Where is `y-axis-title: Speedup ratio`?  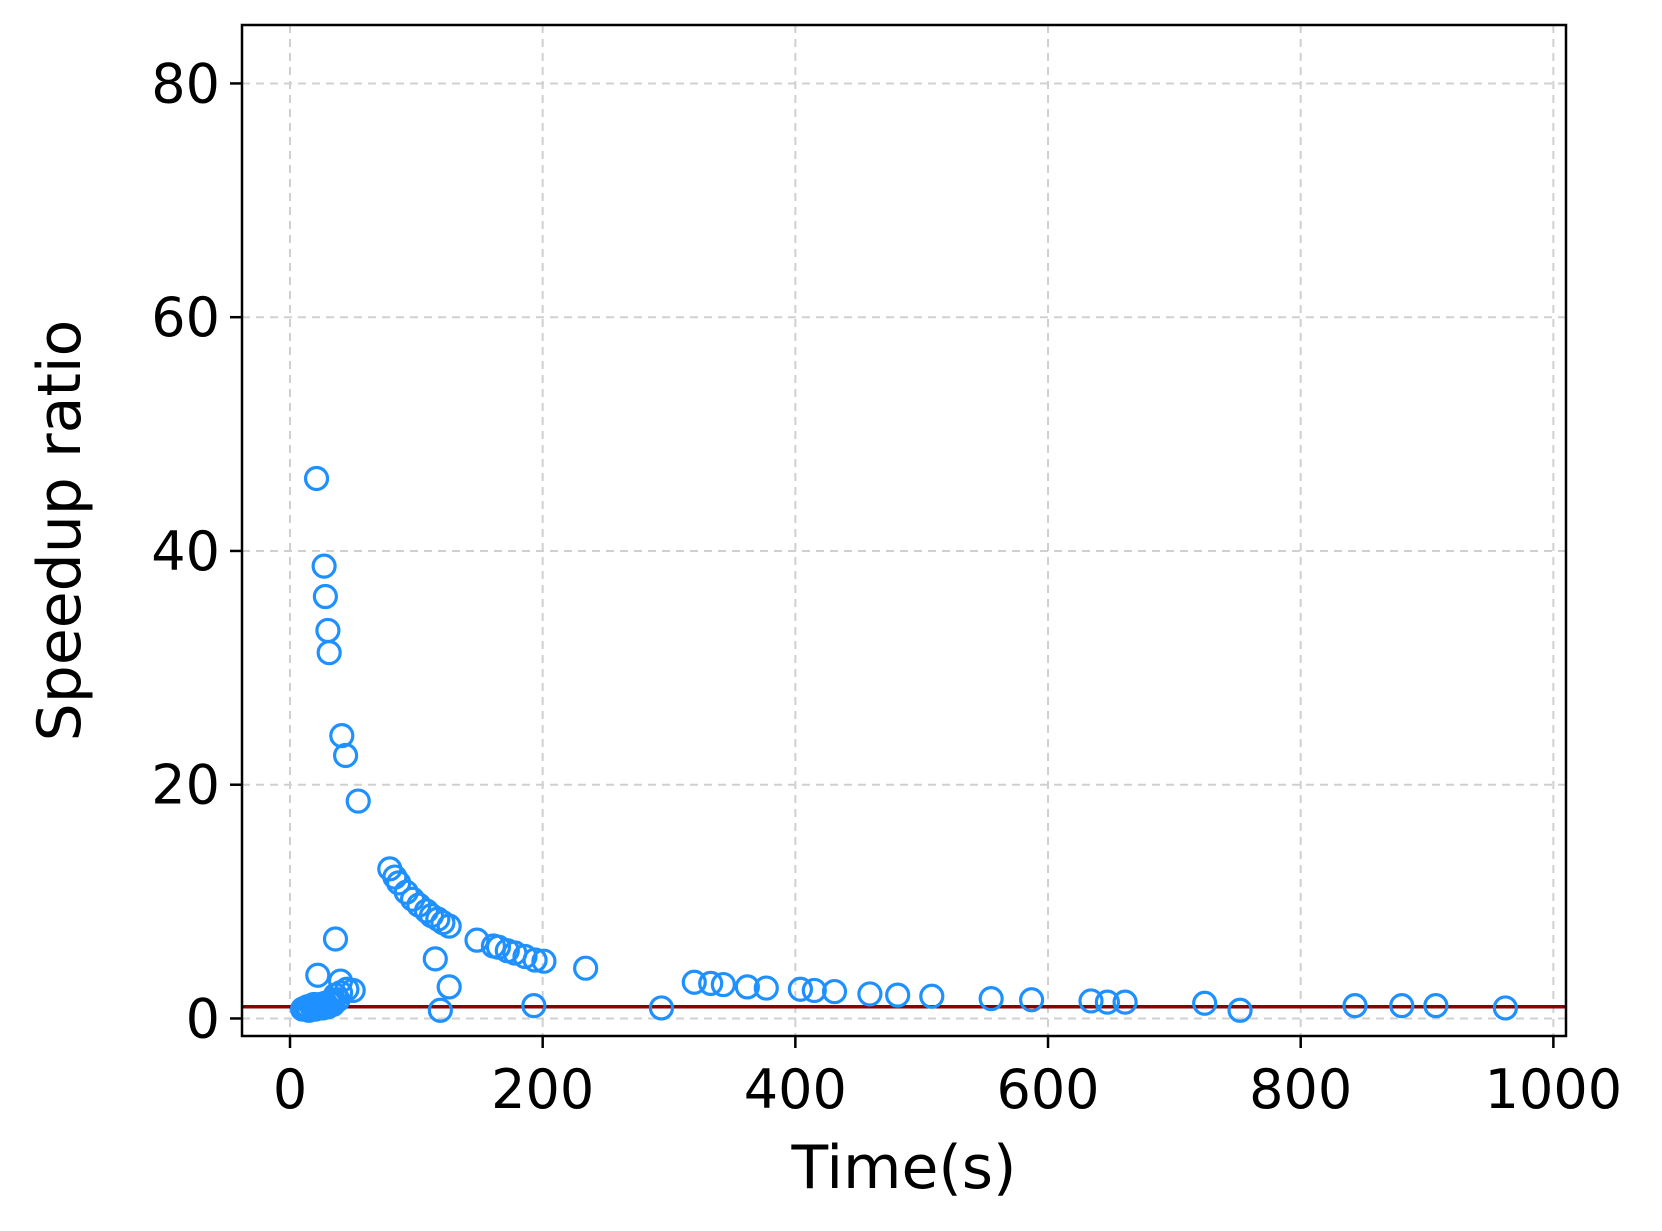 y-axis-title: Speedup ratio is located at coordinates (60, 531).